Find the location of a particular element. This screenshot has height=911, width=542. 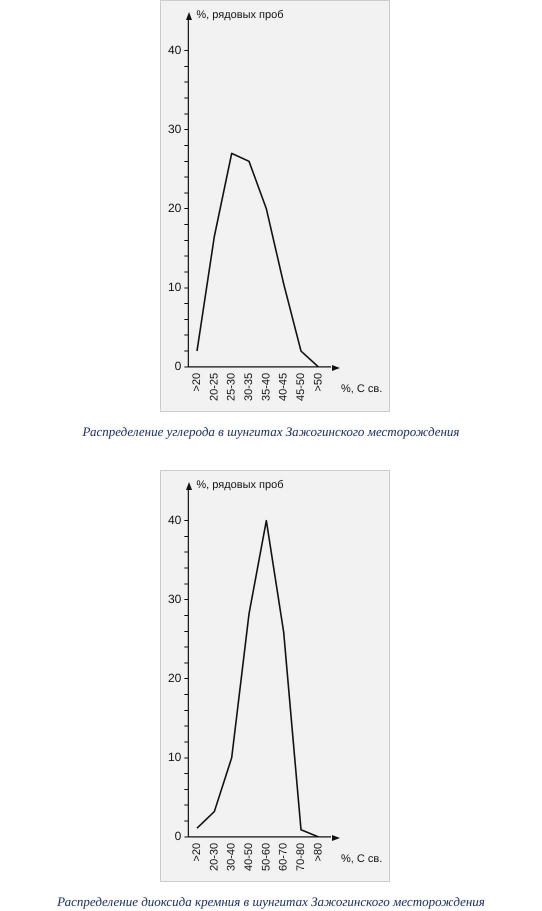

x-tick-label: >80 is located at coordinates (318, 852).